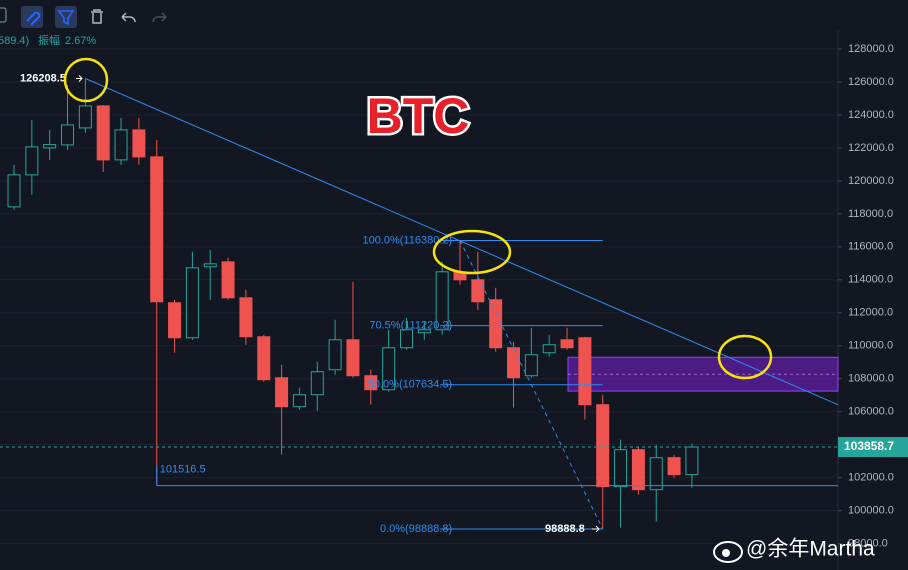  I want to click on last-price-box, so click(873, 447).